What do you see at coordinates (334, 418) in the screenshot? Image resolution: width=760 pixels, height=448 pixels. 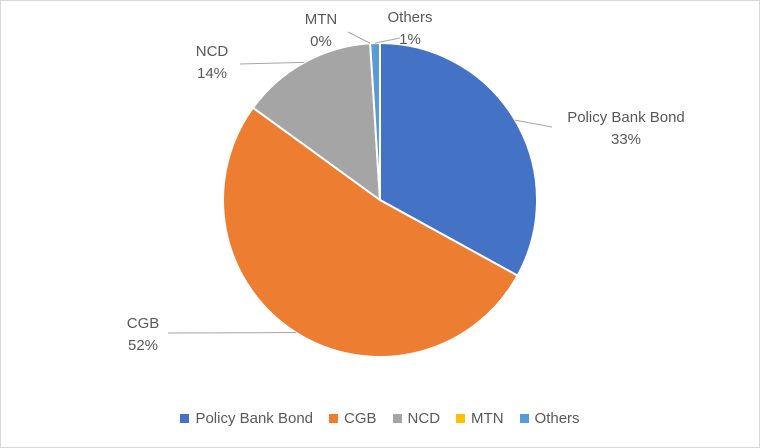 I see `legend-swatch-cgb` at bounding box center [334, 418].